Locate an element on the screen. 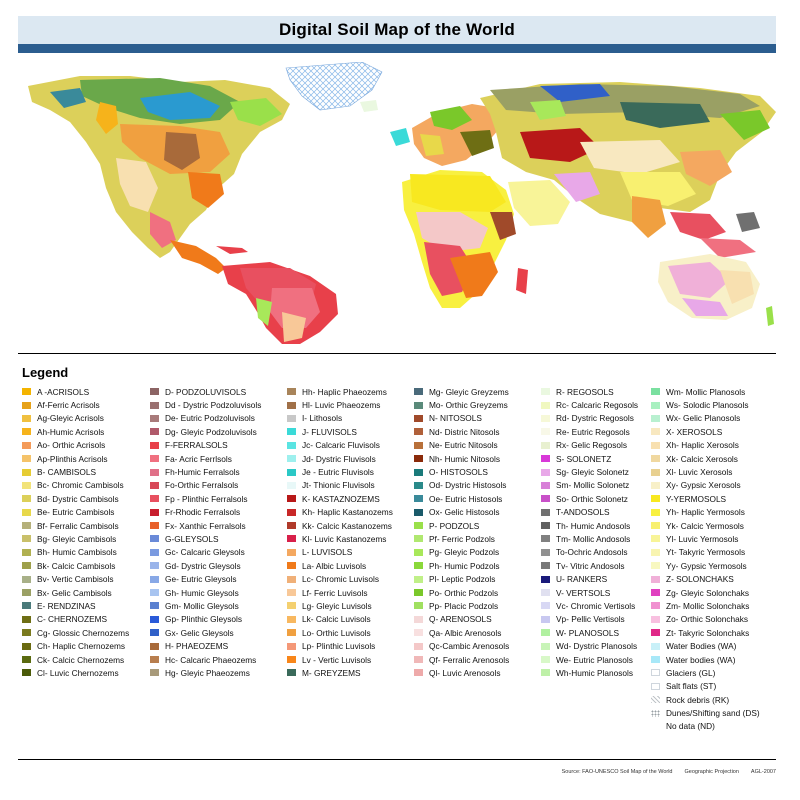 This screenshot has height=800, width=800. legend-item: To-Ochric Andosols is located at coordinates (589, 552).